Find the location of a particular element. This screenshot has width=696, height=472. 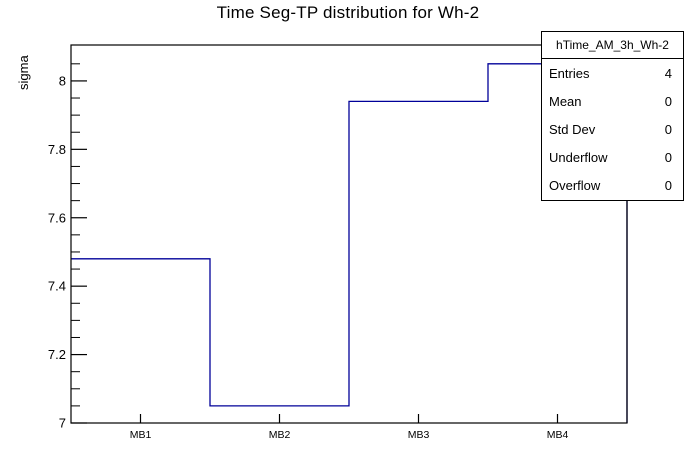

stats-label: Std Dev is located at coordinates (572, 129).